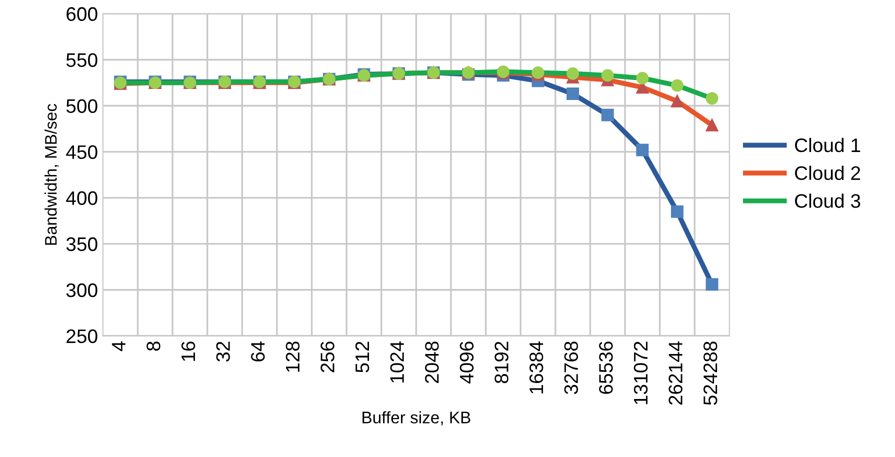 This screenshot has width=895, height=457. I want to click on x-tick-label: 16384, so click(536, 367).